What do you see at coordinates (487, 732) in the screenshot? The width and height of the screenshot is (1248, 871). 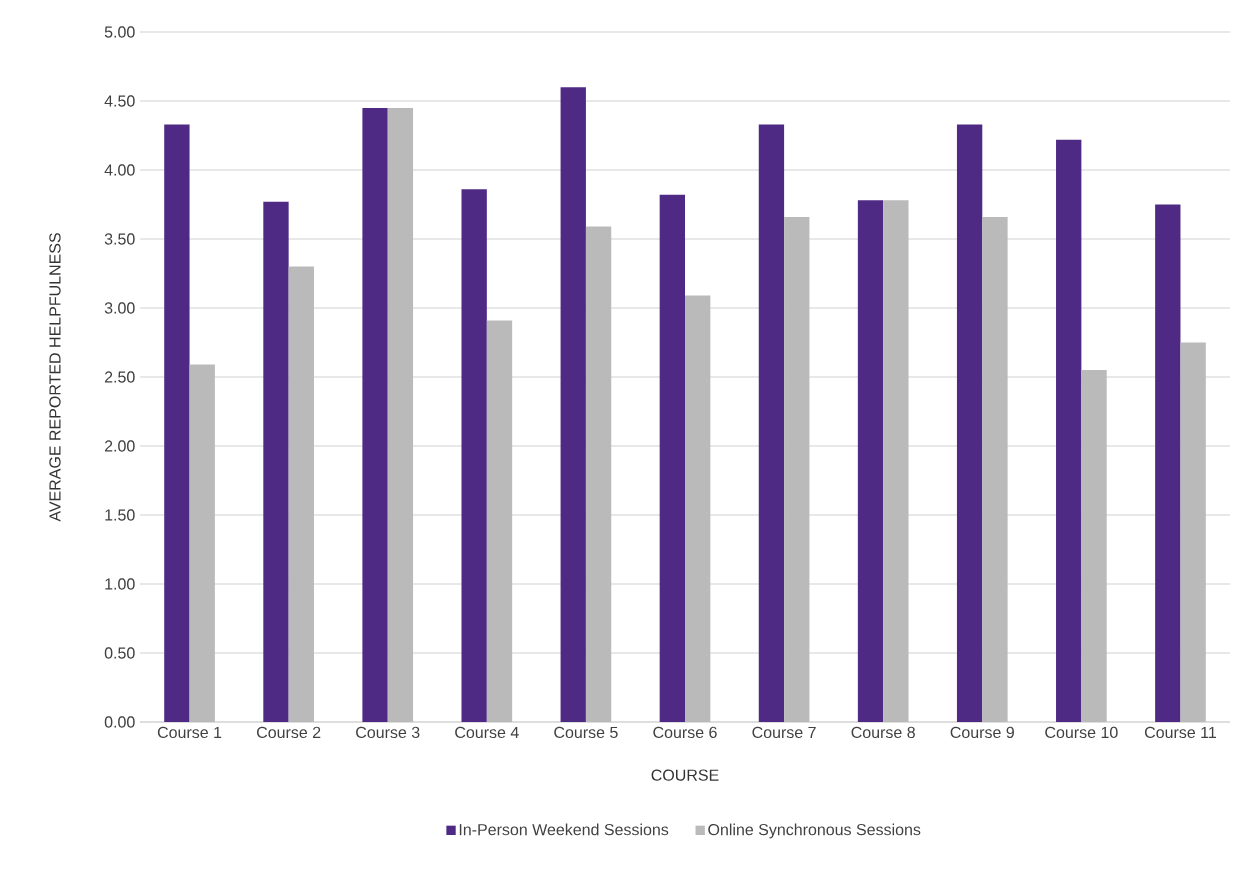 I see `x-tick-label: Course 4` at bounding box center [487, 732].